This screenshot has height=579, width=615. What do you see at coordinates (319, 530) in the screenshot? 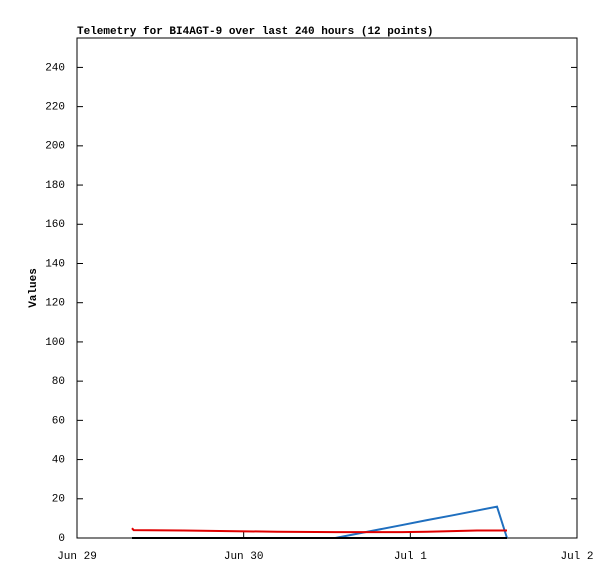
I see `series-line` at bounding box center [319, 530].